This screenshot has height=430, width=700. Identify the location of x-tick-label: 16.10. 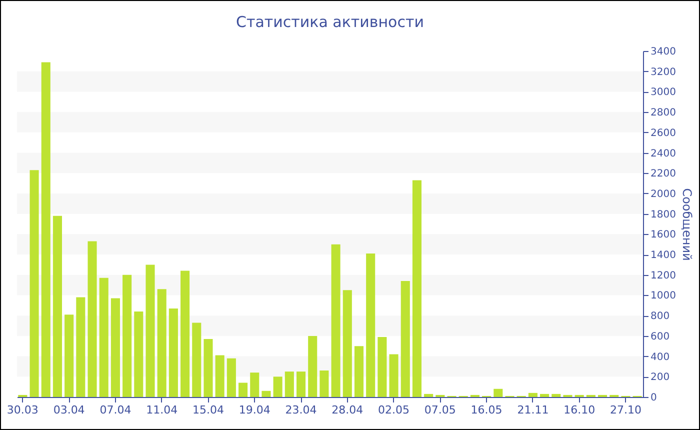
(580, 410).